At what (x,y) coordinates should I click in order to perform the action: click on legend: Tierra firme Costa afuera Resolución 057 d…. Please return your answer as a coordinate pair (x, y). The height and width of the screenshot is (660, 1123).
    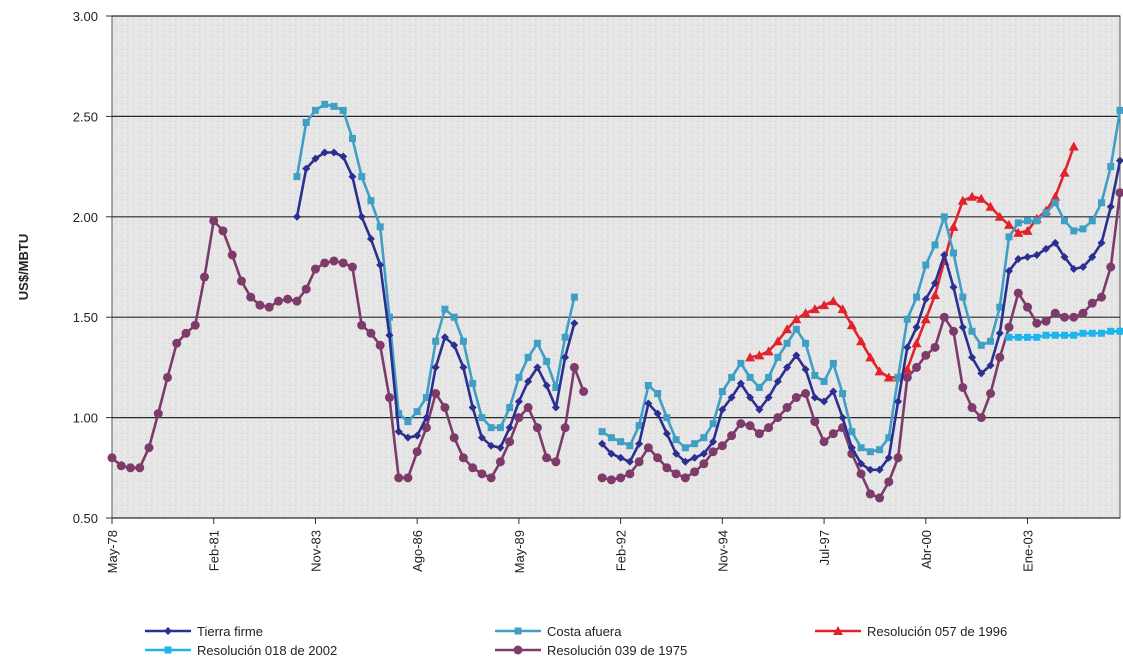
    Looking at the image, I should click on (576, 641).